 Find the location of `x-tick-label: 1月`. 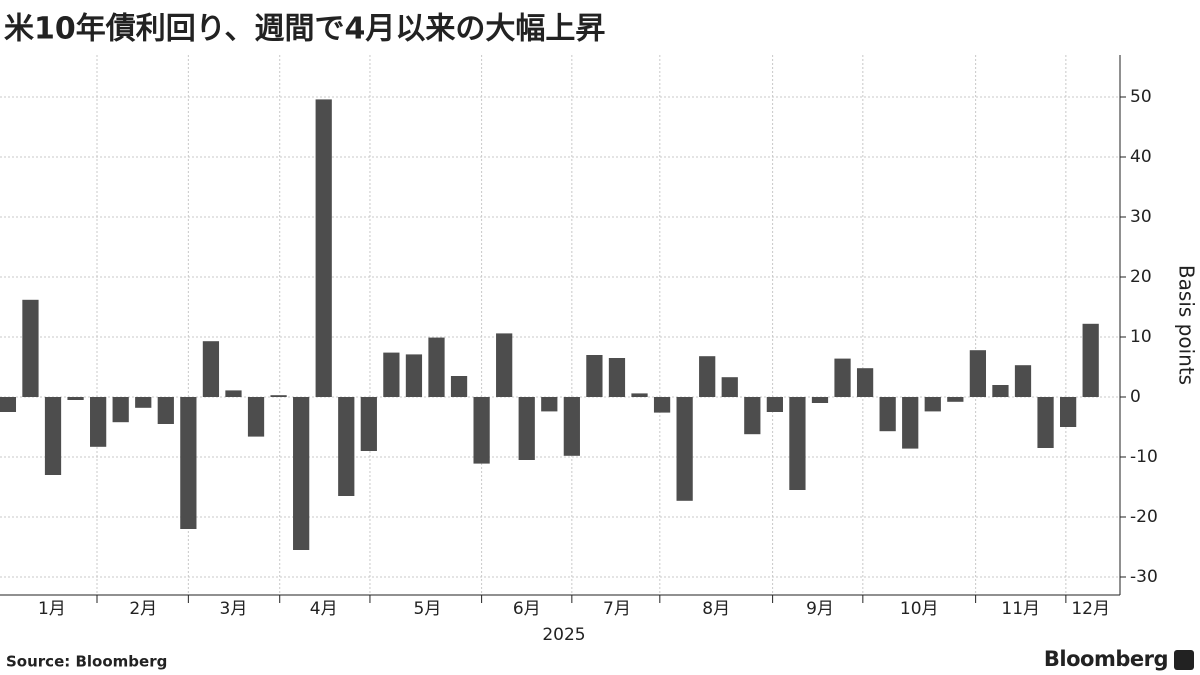

x-tick-label: 1月 is located at coordinates (52, 609).